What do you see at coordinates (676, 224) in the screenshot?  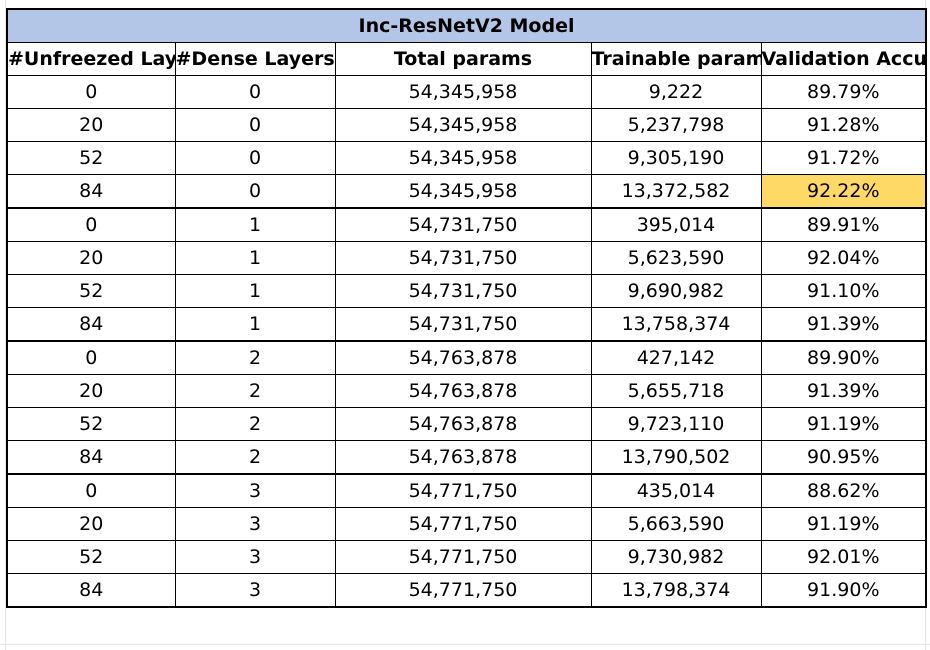 I see `cell-trainable-params: 395,014` at bounding box center [676, 224].